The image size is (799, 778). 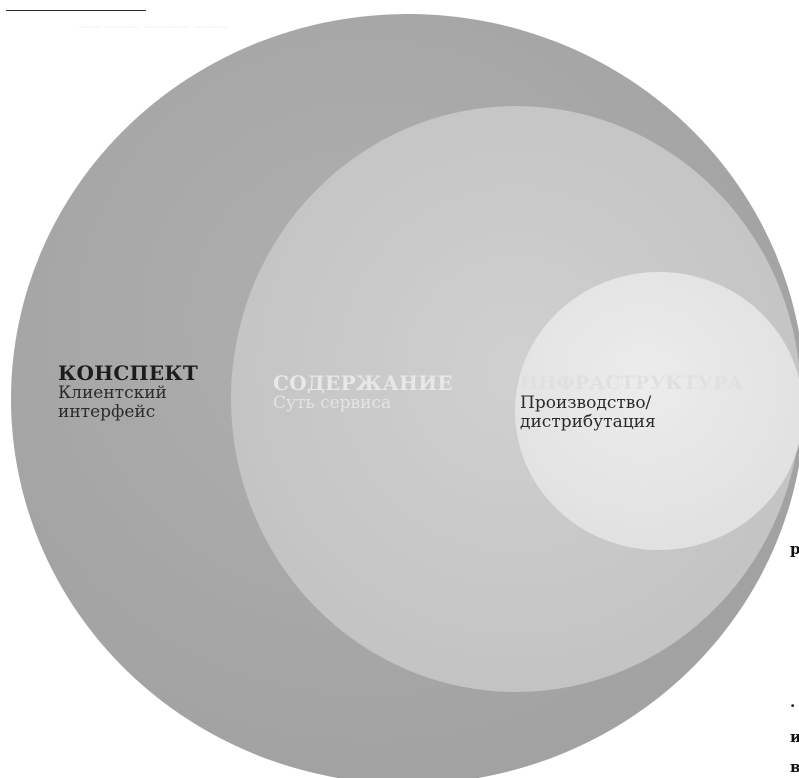 What do you see at coordinates (632, 383) in the screenshot?
I see `infrastructure-title: ИНФРАСТРУКТУРА` at bounding box center [632, 383].